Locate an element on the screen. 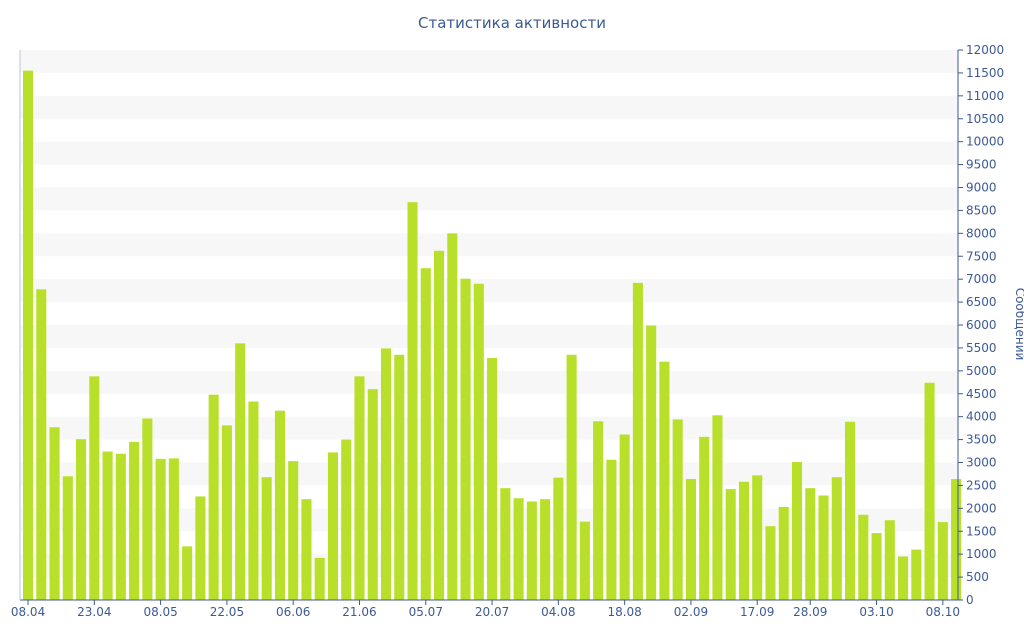 The height and width of the screenshot is (640, 1024). x-tick-label: 06.06 is located at coordinates (293, 612).